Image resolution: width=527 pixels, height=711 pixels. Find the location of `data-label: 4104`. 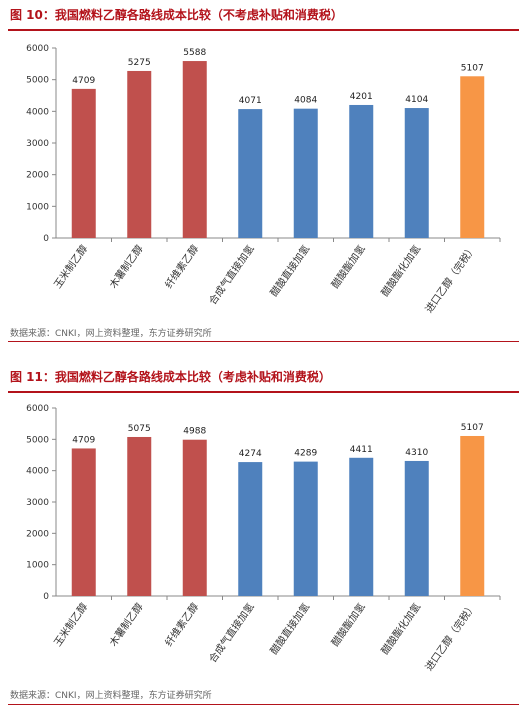

data-label: 4104 is located at coordinates (416, 100).